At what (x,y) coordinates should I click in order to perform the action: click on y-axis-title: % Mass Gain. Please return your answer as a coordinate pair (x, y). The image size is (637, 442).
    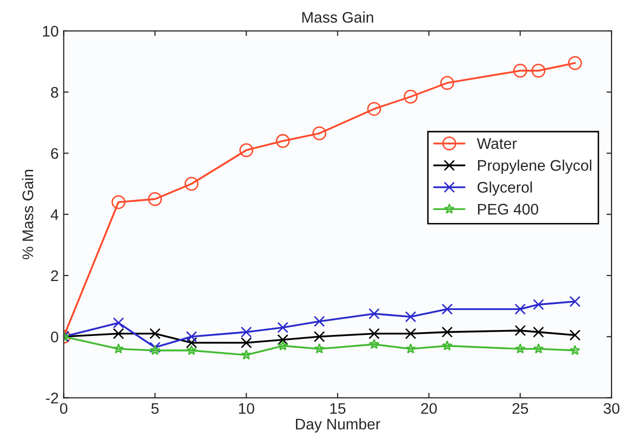
    Looking at the image, I should click on (28, 215).